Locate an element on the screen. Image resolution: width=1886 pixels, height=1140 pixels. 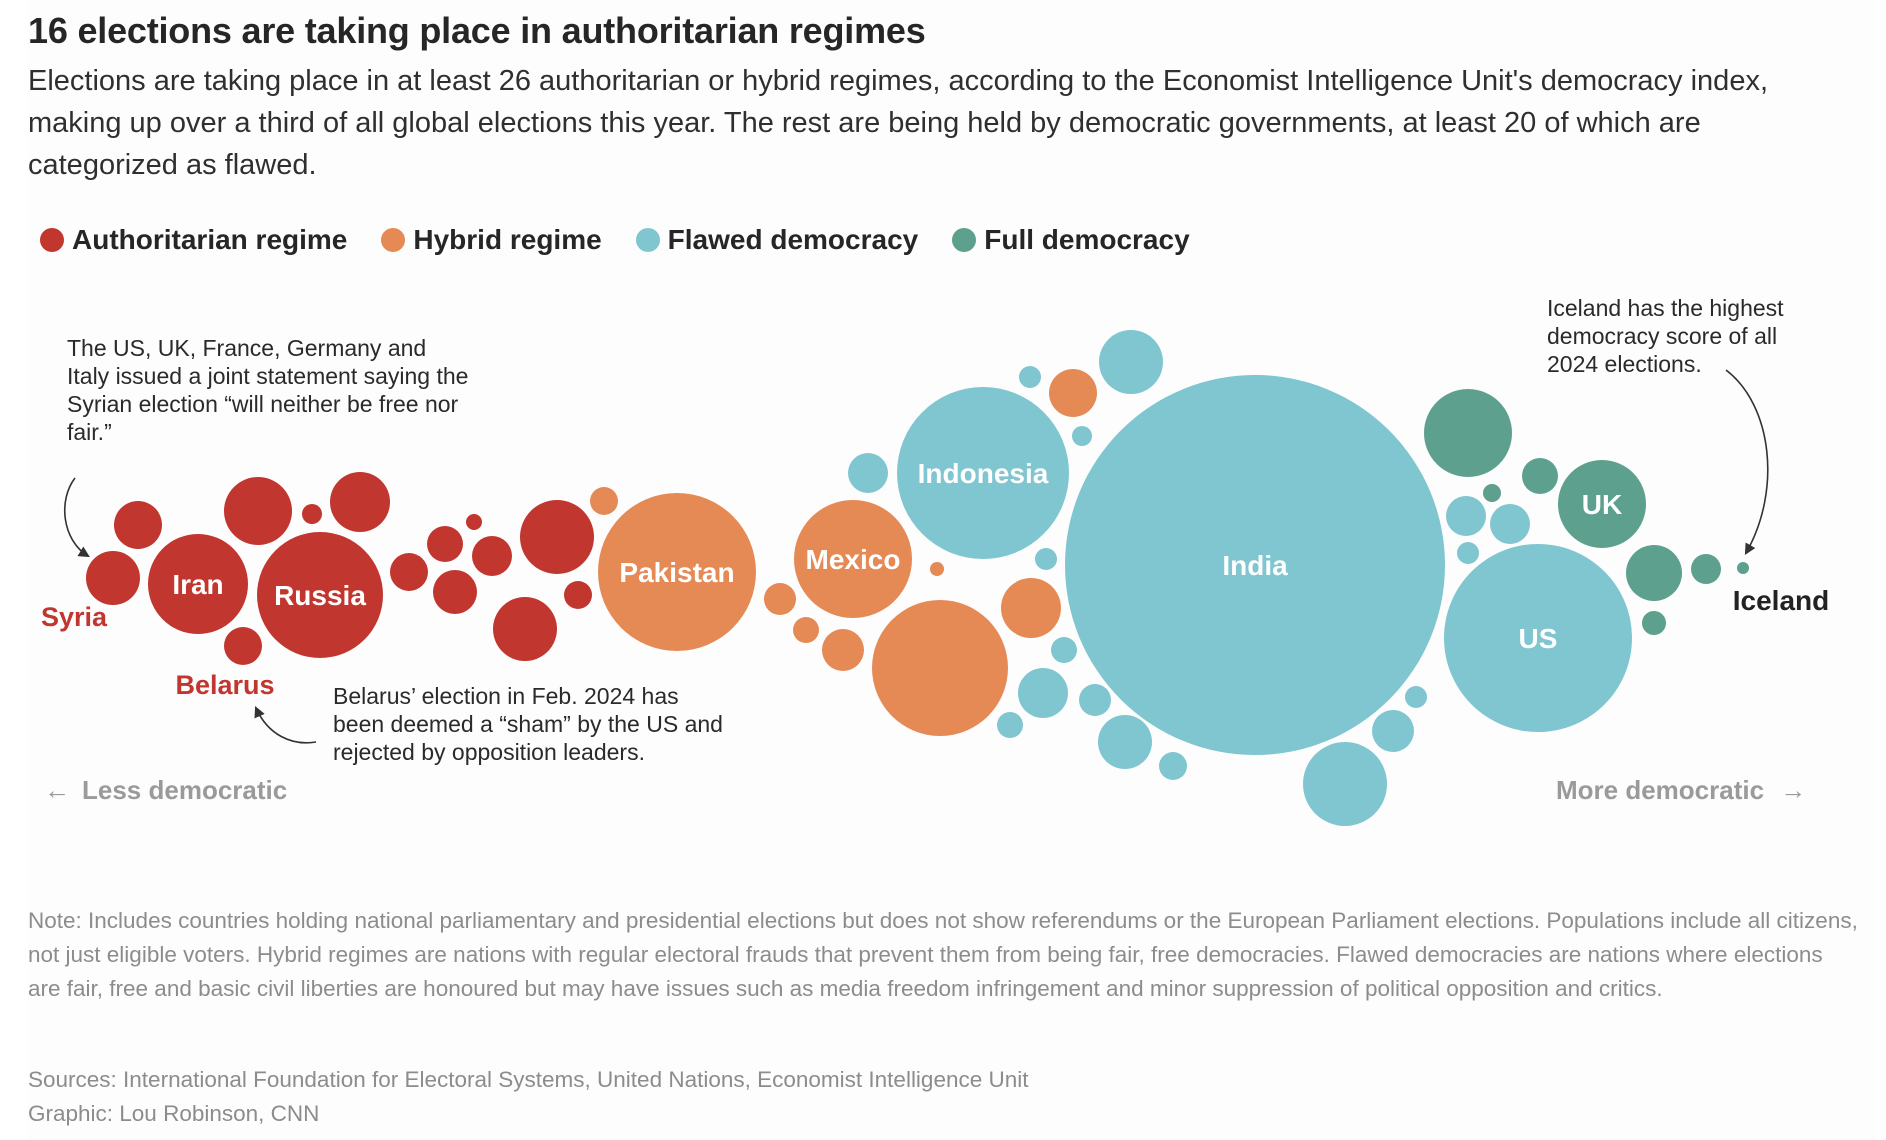
legend-swatch-hybrid is located at coordinates (393, 240).